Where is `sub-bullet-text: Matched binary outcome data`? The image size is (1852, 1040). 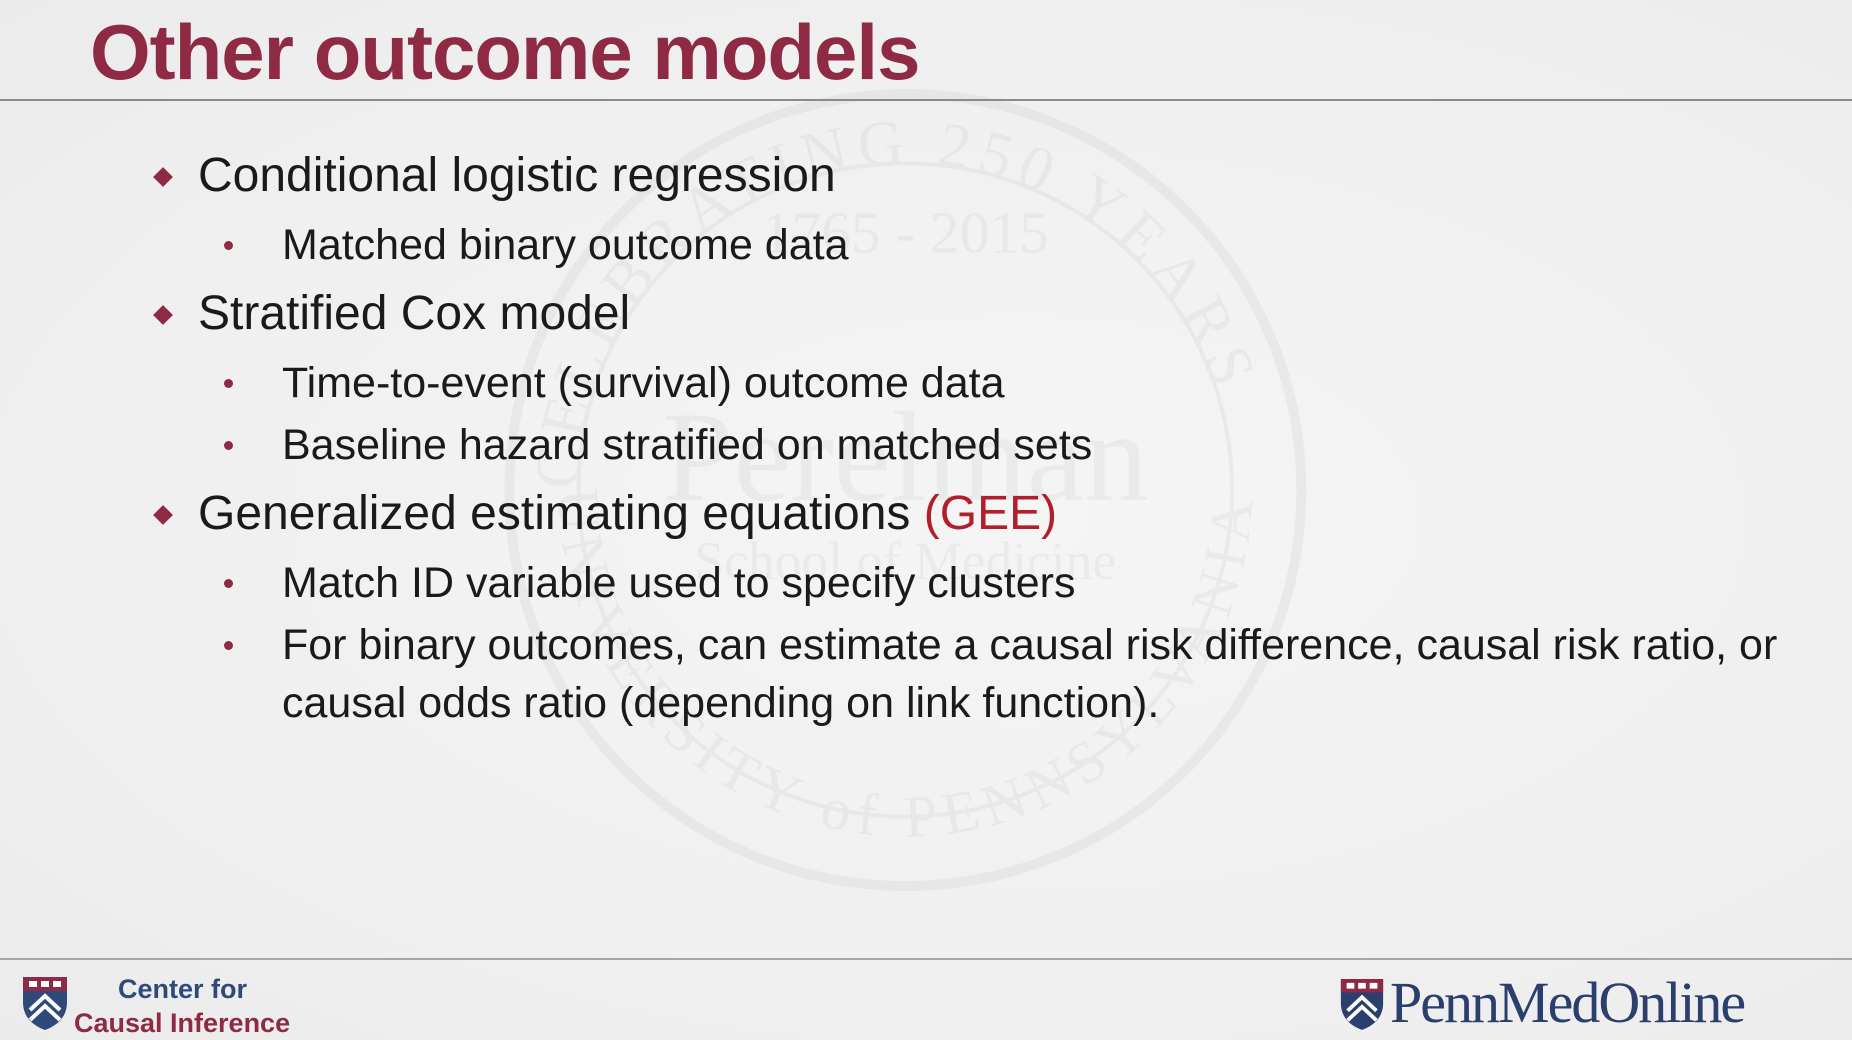
sub-bullet-text: Matched binary outcome data is located at coordinates (565, 245).